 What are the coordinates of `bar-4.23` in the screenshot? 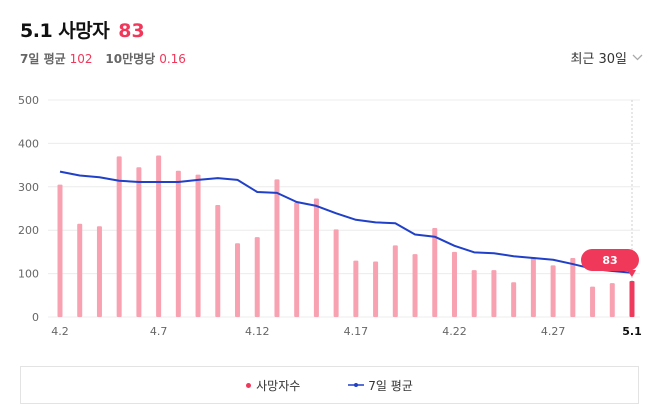 It's located at (474, 293).